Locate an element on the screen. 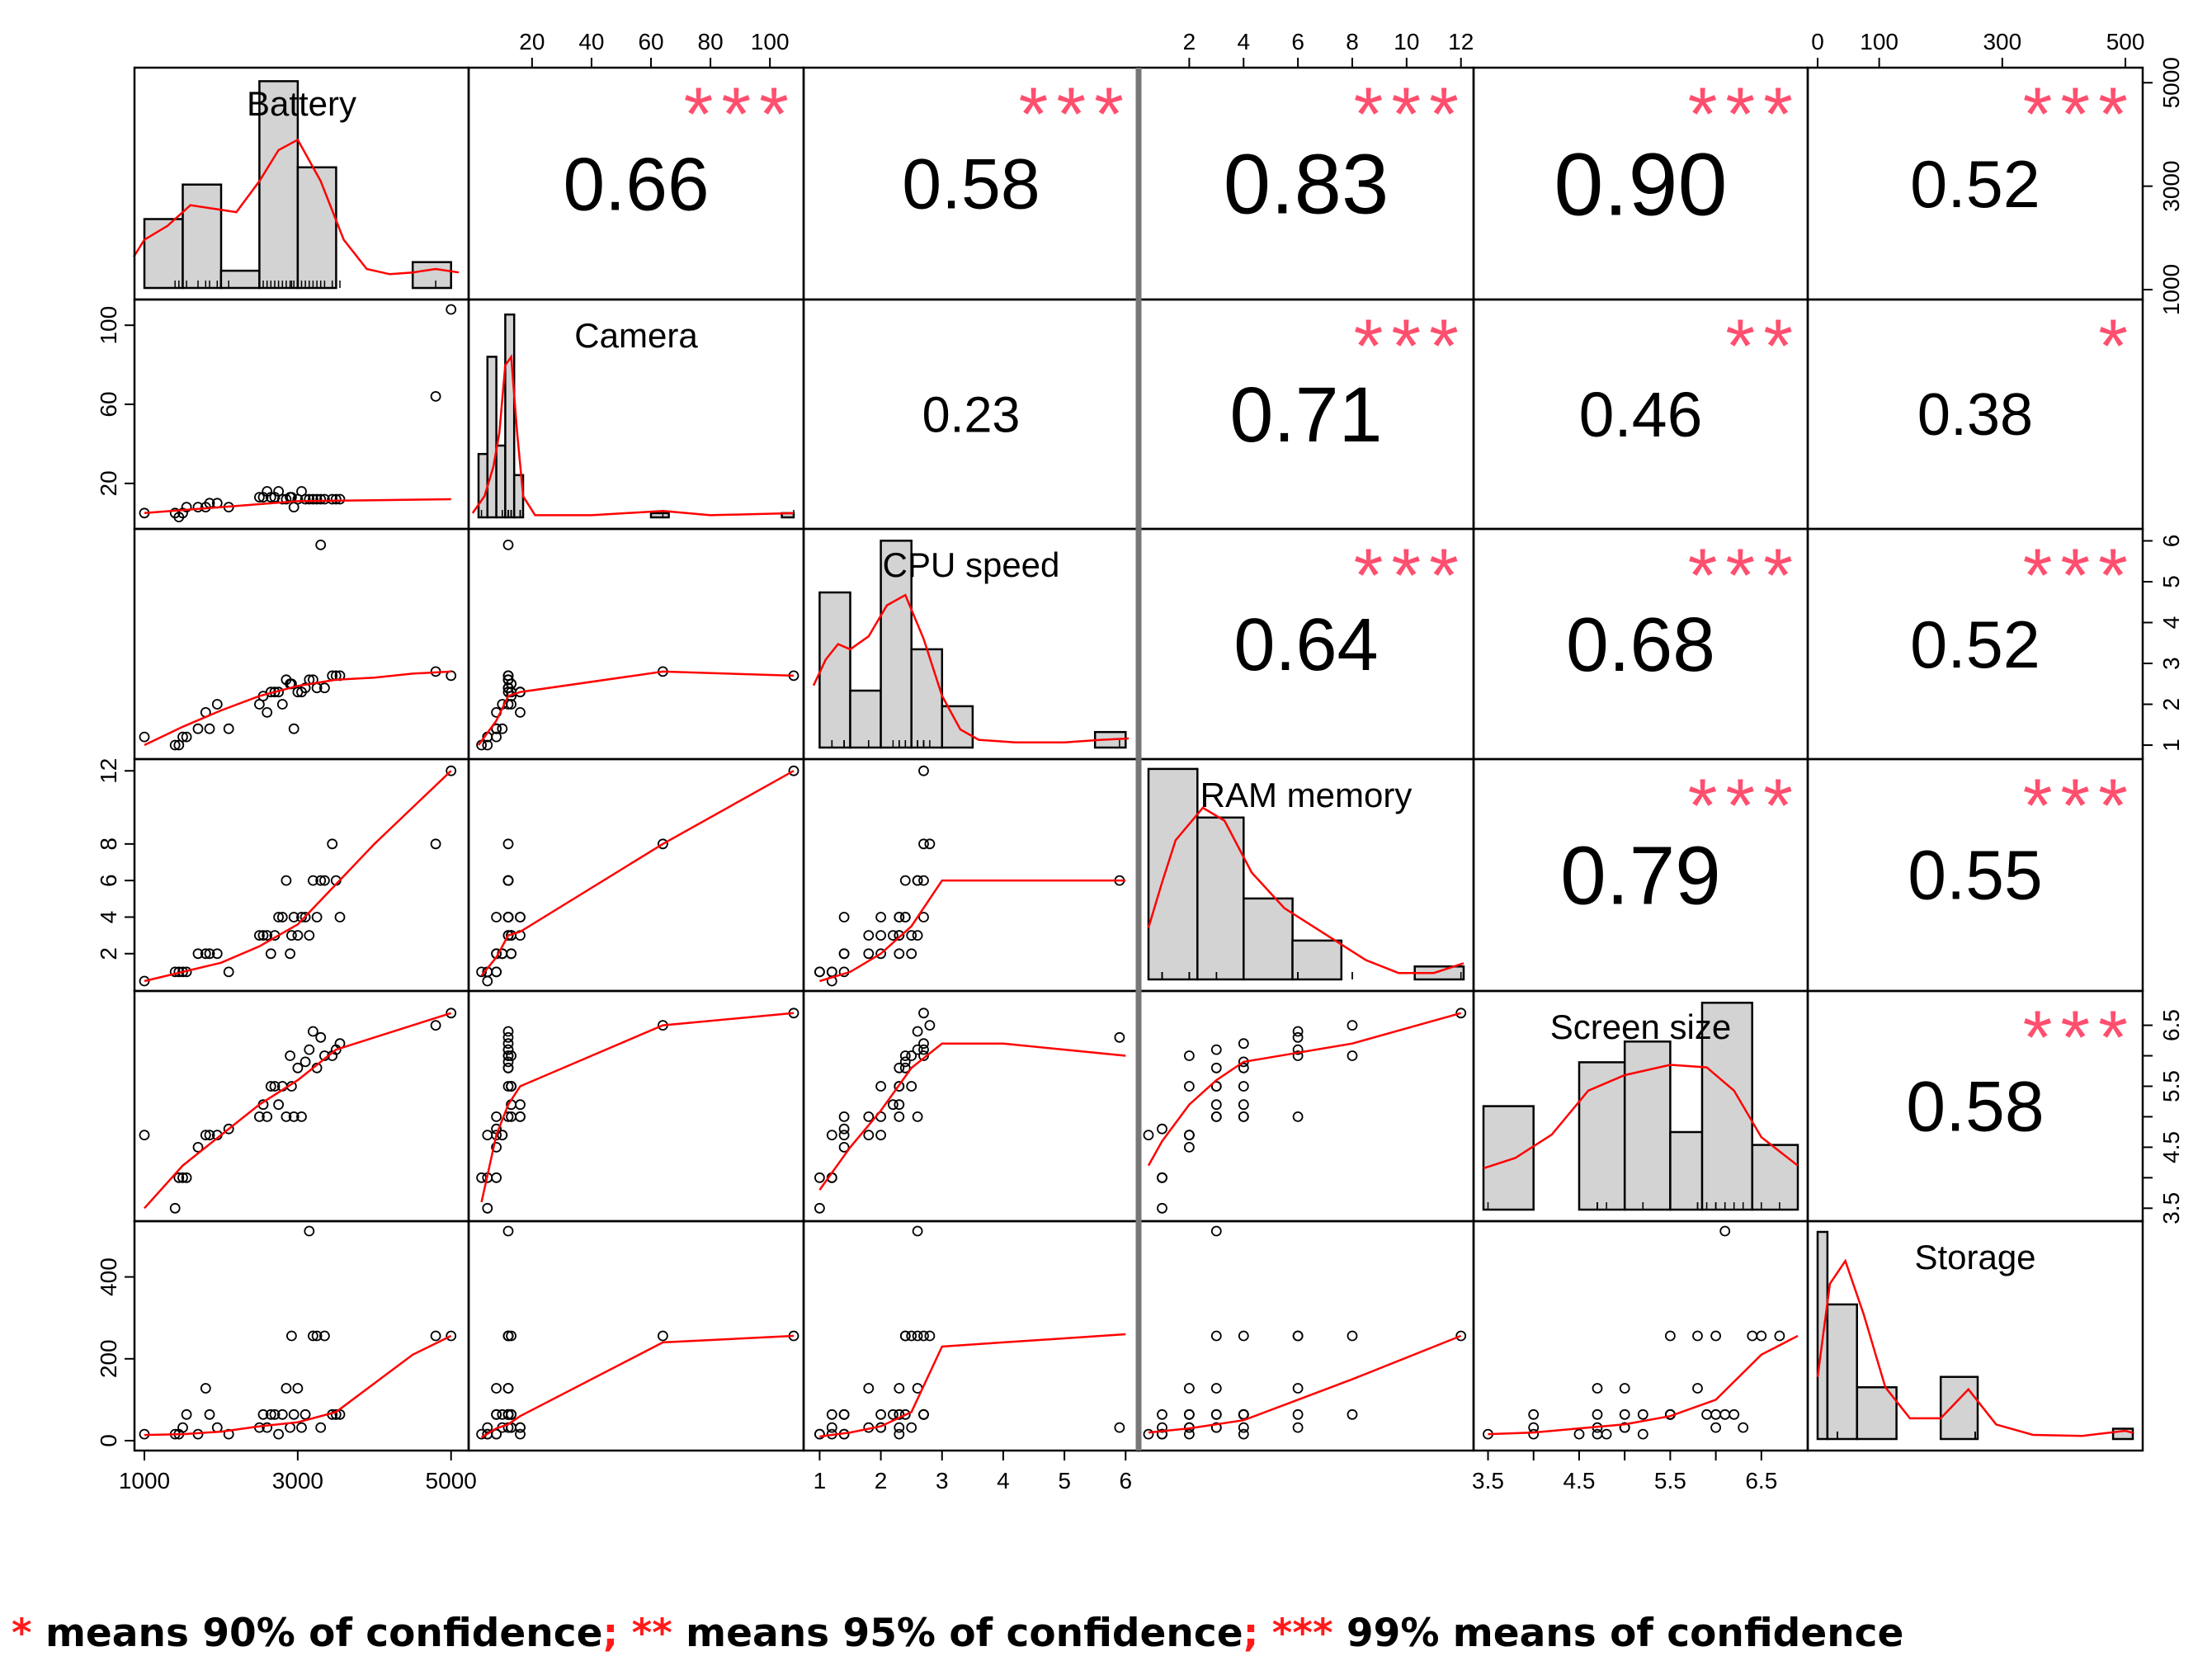  x-axis-ram-memory-tick-label-0: 2 is located at coordinates (1189, 41).